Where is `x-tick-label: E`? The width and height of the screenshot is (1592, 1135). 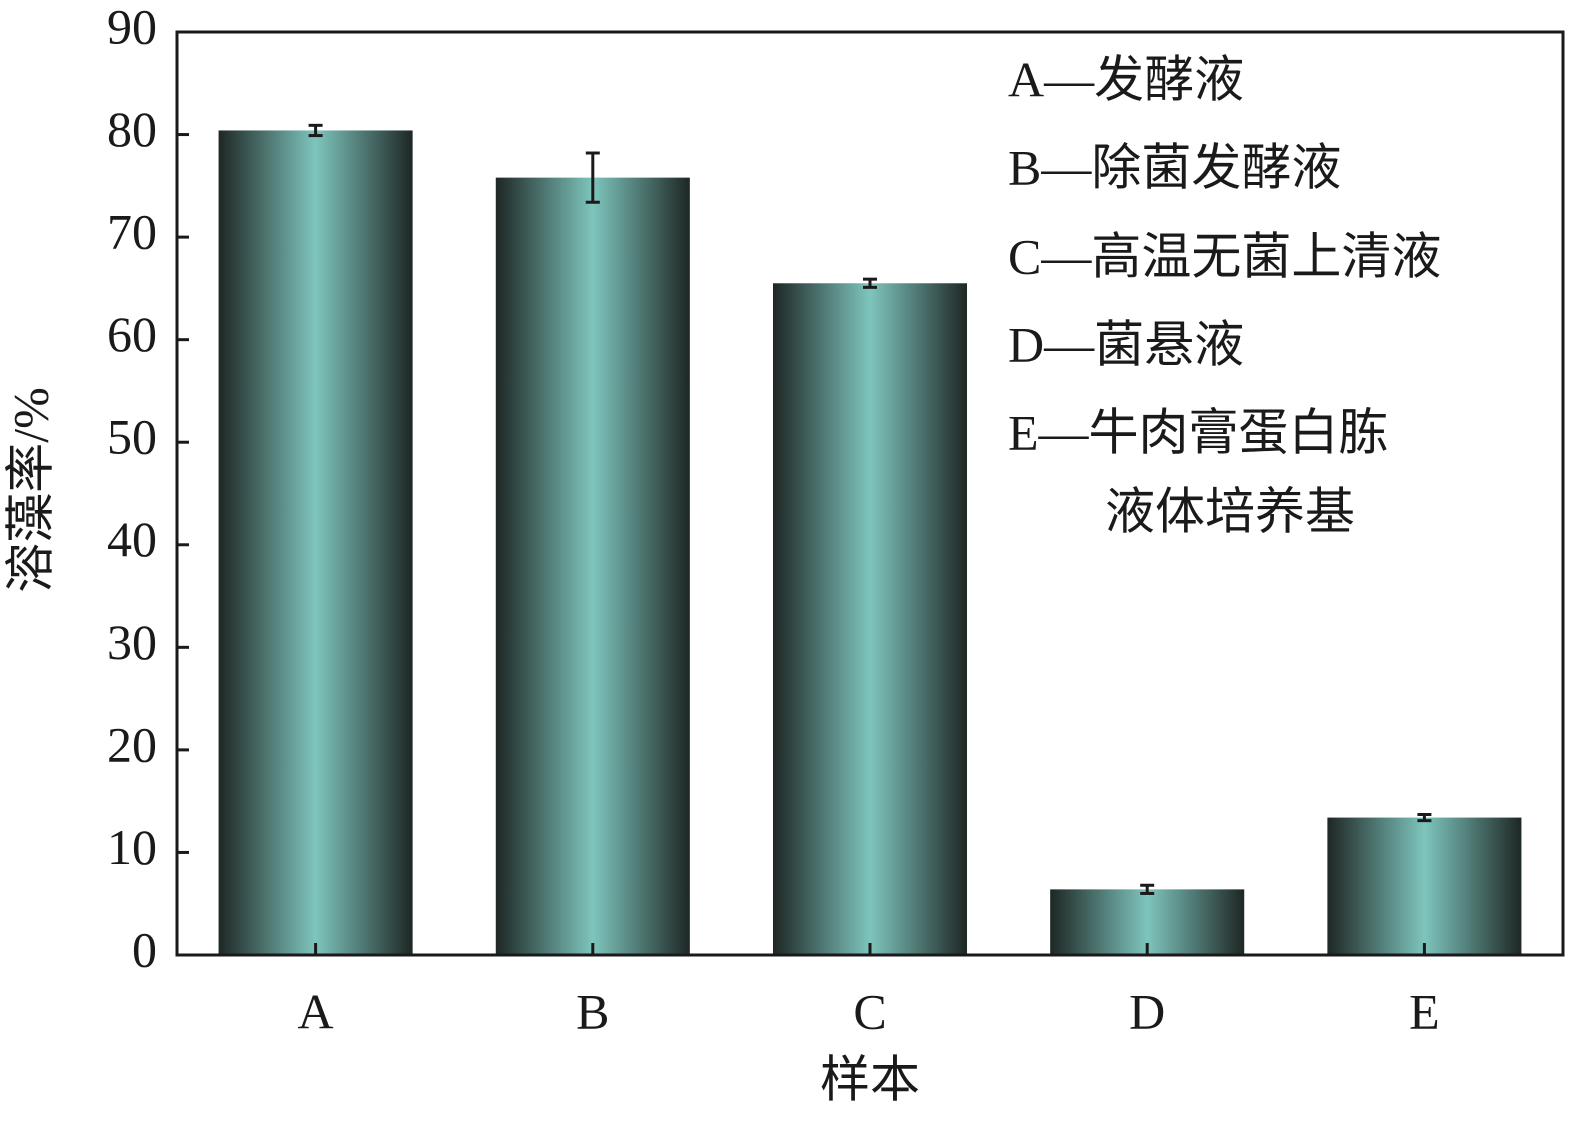 x-tick-label: E is located at coordinates (1424, 1011).